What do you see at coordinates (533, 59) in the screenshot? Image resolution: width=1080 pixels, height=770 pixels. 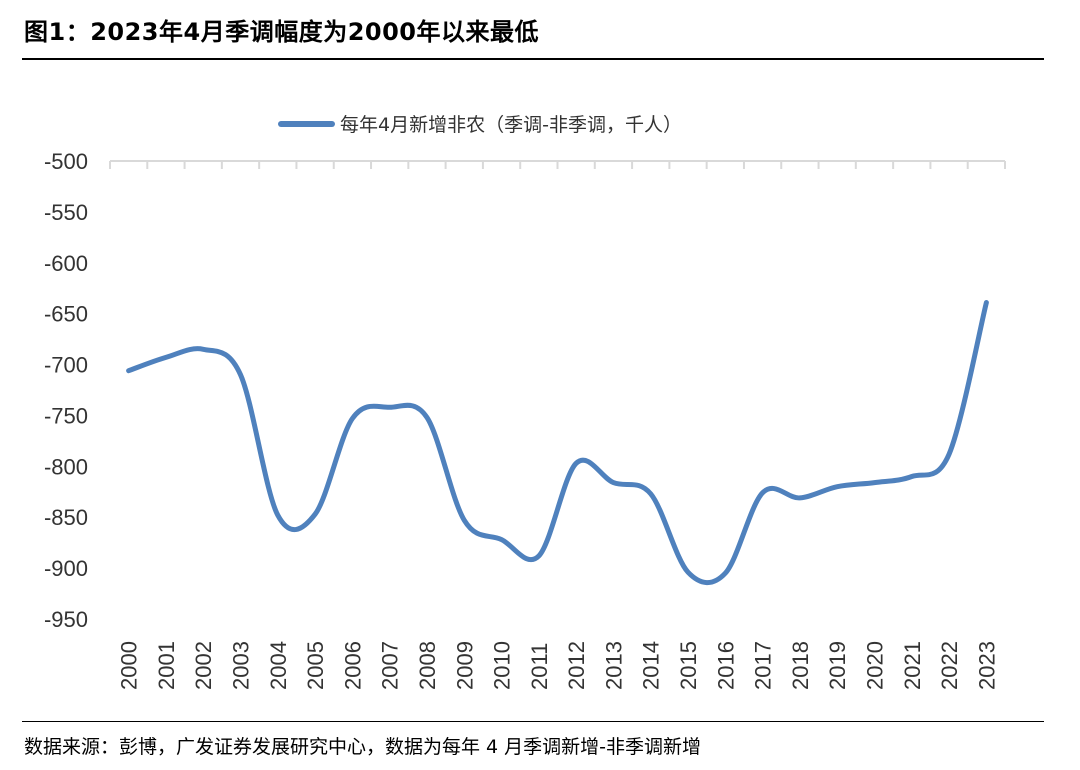 I see `title-rule` at bounding box center [533, 59].